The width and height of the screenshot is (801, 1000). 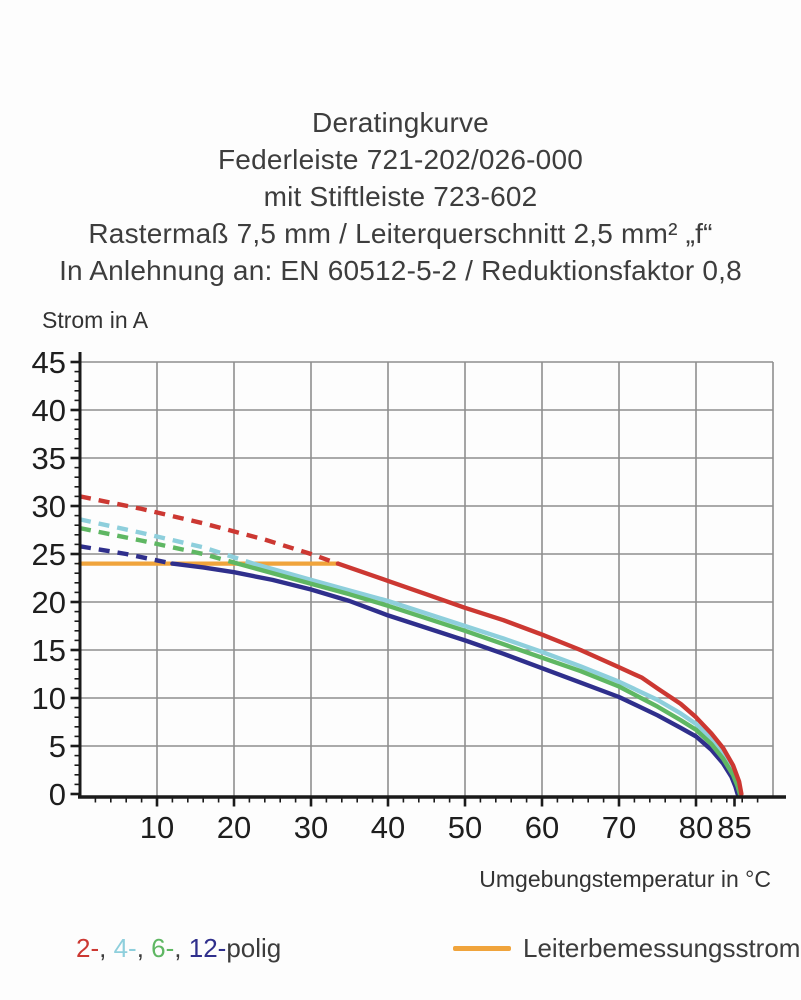 What do you see at coordinates (400, 159) in the screenshot?
I see `title-line-2: Federleiste 721-202/026-000` at bounding box center [400, 159].